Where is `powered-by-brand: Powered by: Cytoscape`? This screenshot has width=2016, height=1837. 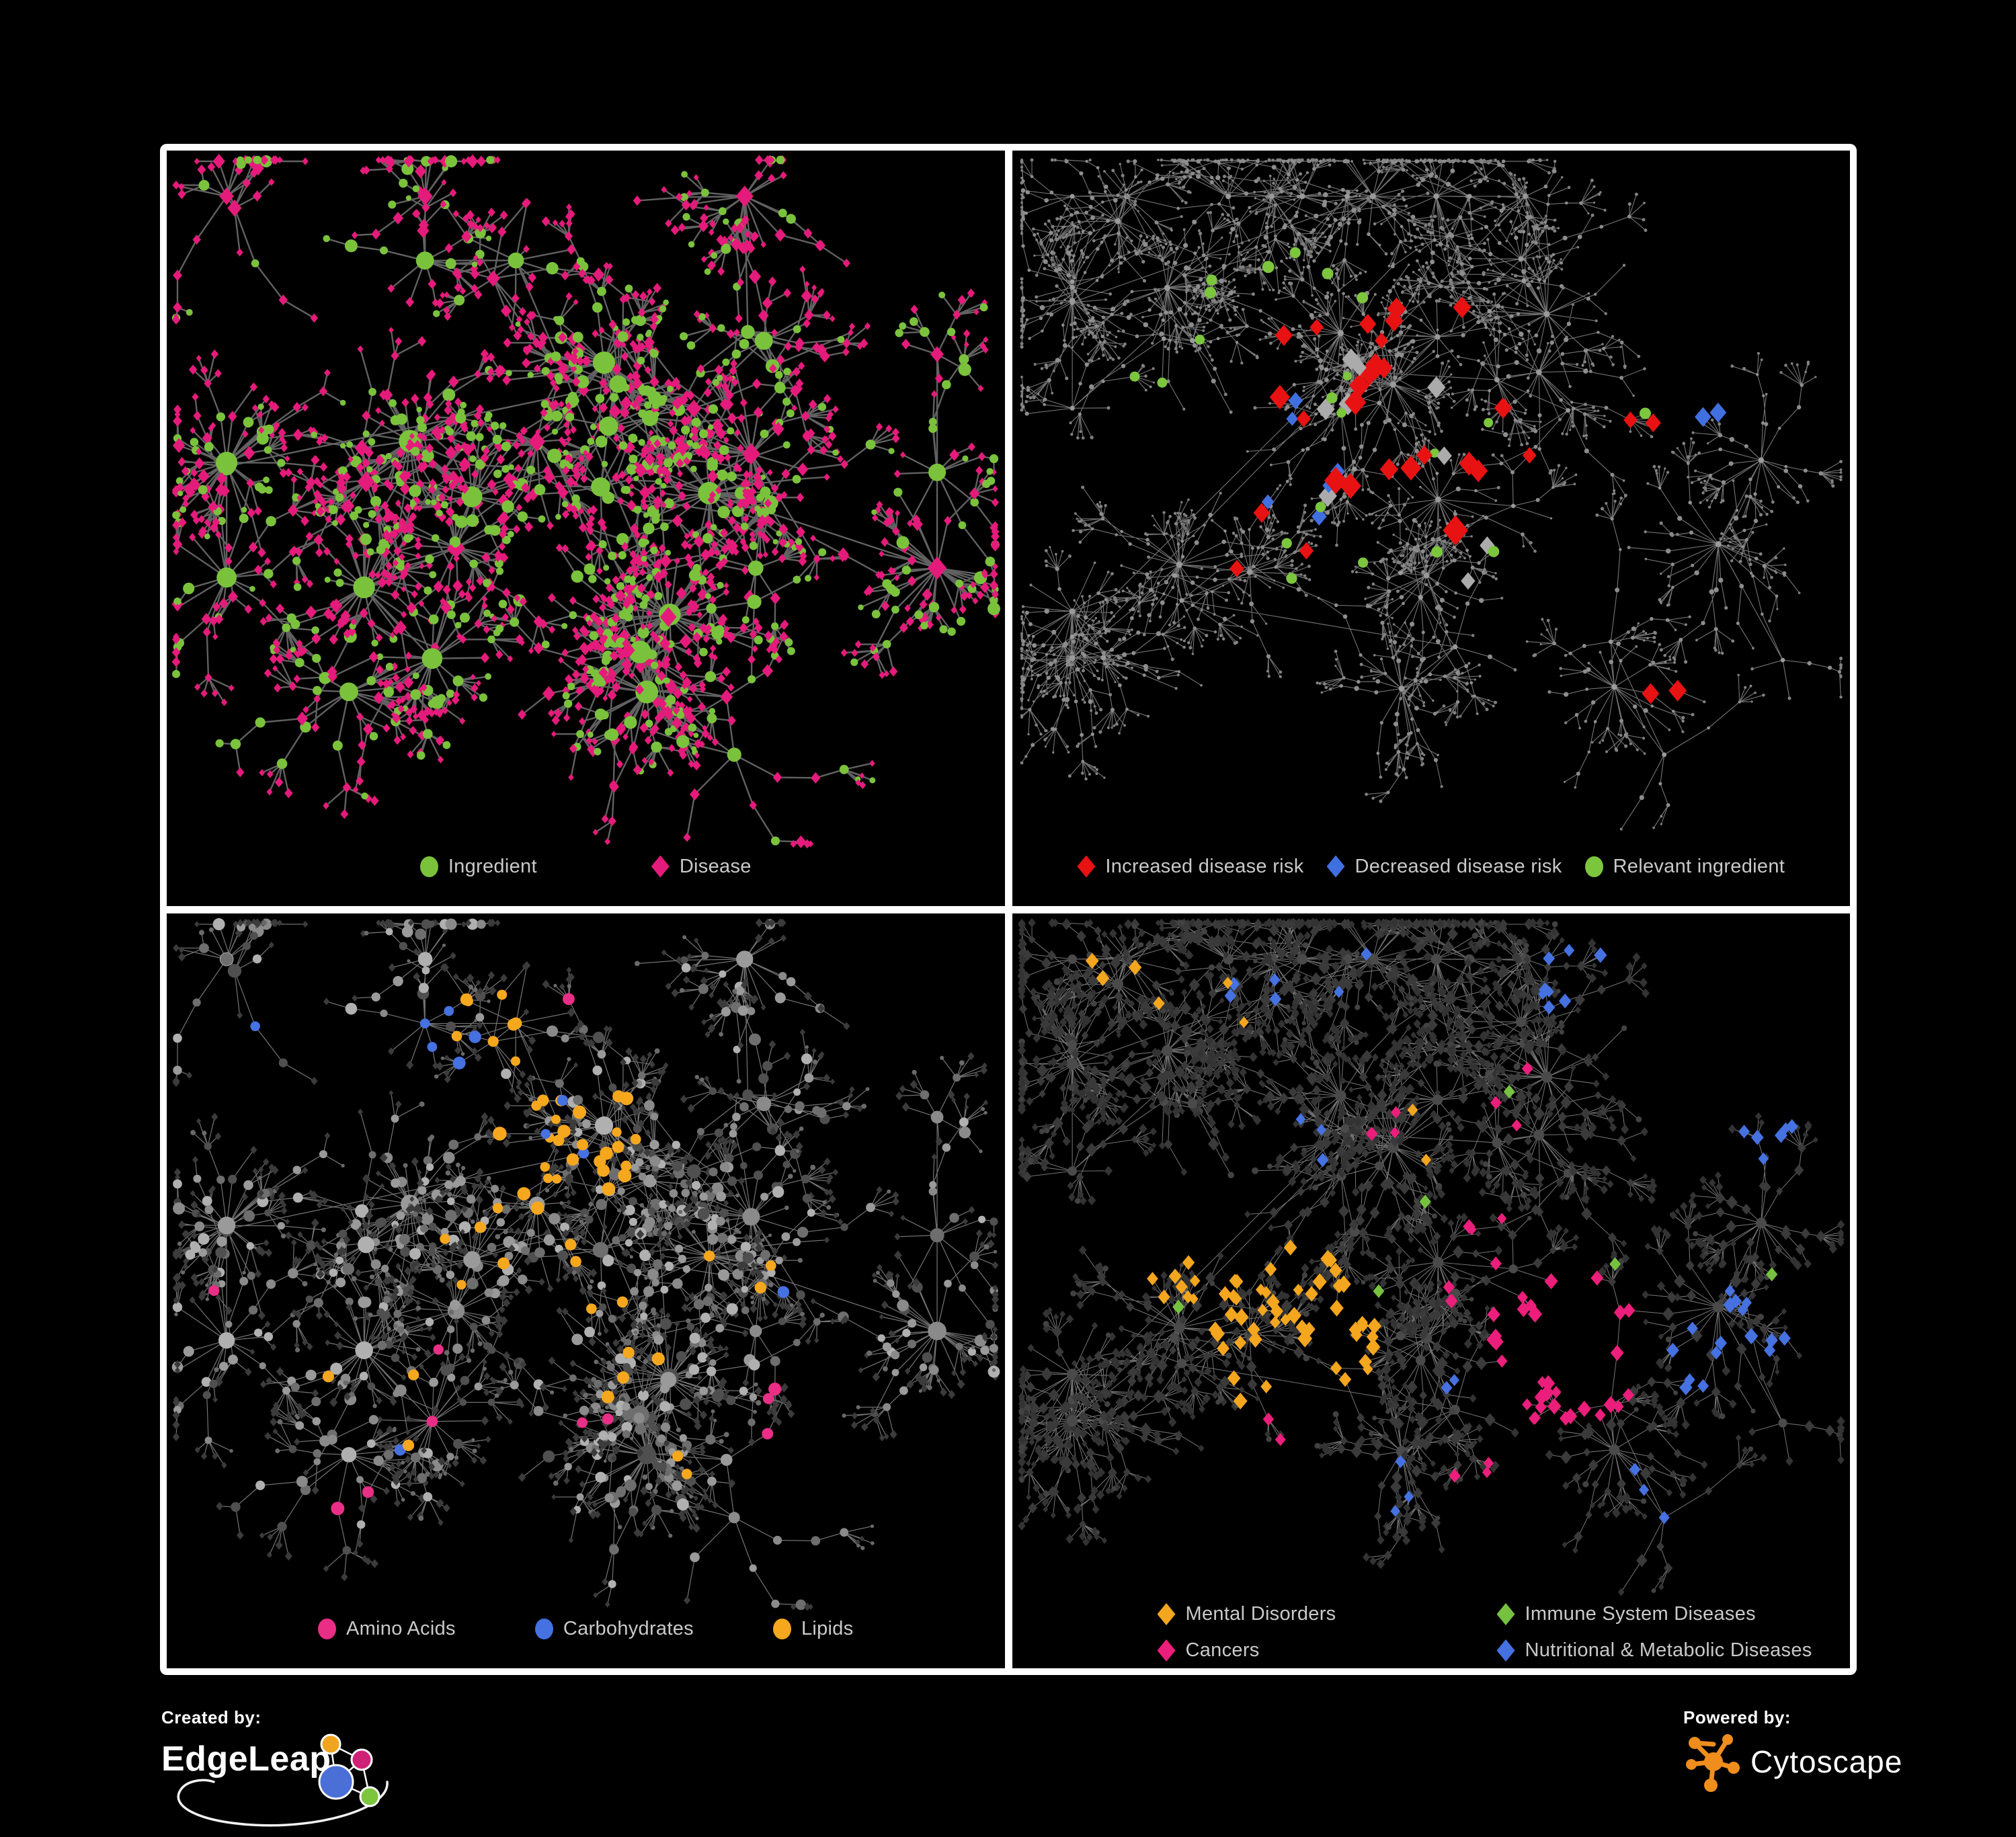 powered-by-brand: Powered by: Cytoscape is located at coordinates (1837, 1757).